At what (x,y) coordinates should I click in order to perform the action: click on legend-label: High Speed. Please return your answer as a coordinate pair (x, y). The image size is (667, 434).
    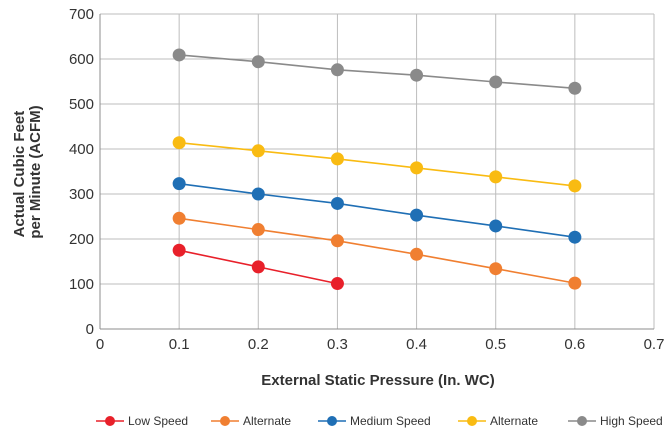
    Looking at the image, I should click on (631, 421).